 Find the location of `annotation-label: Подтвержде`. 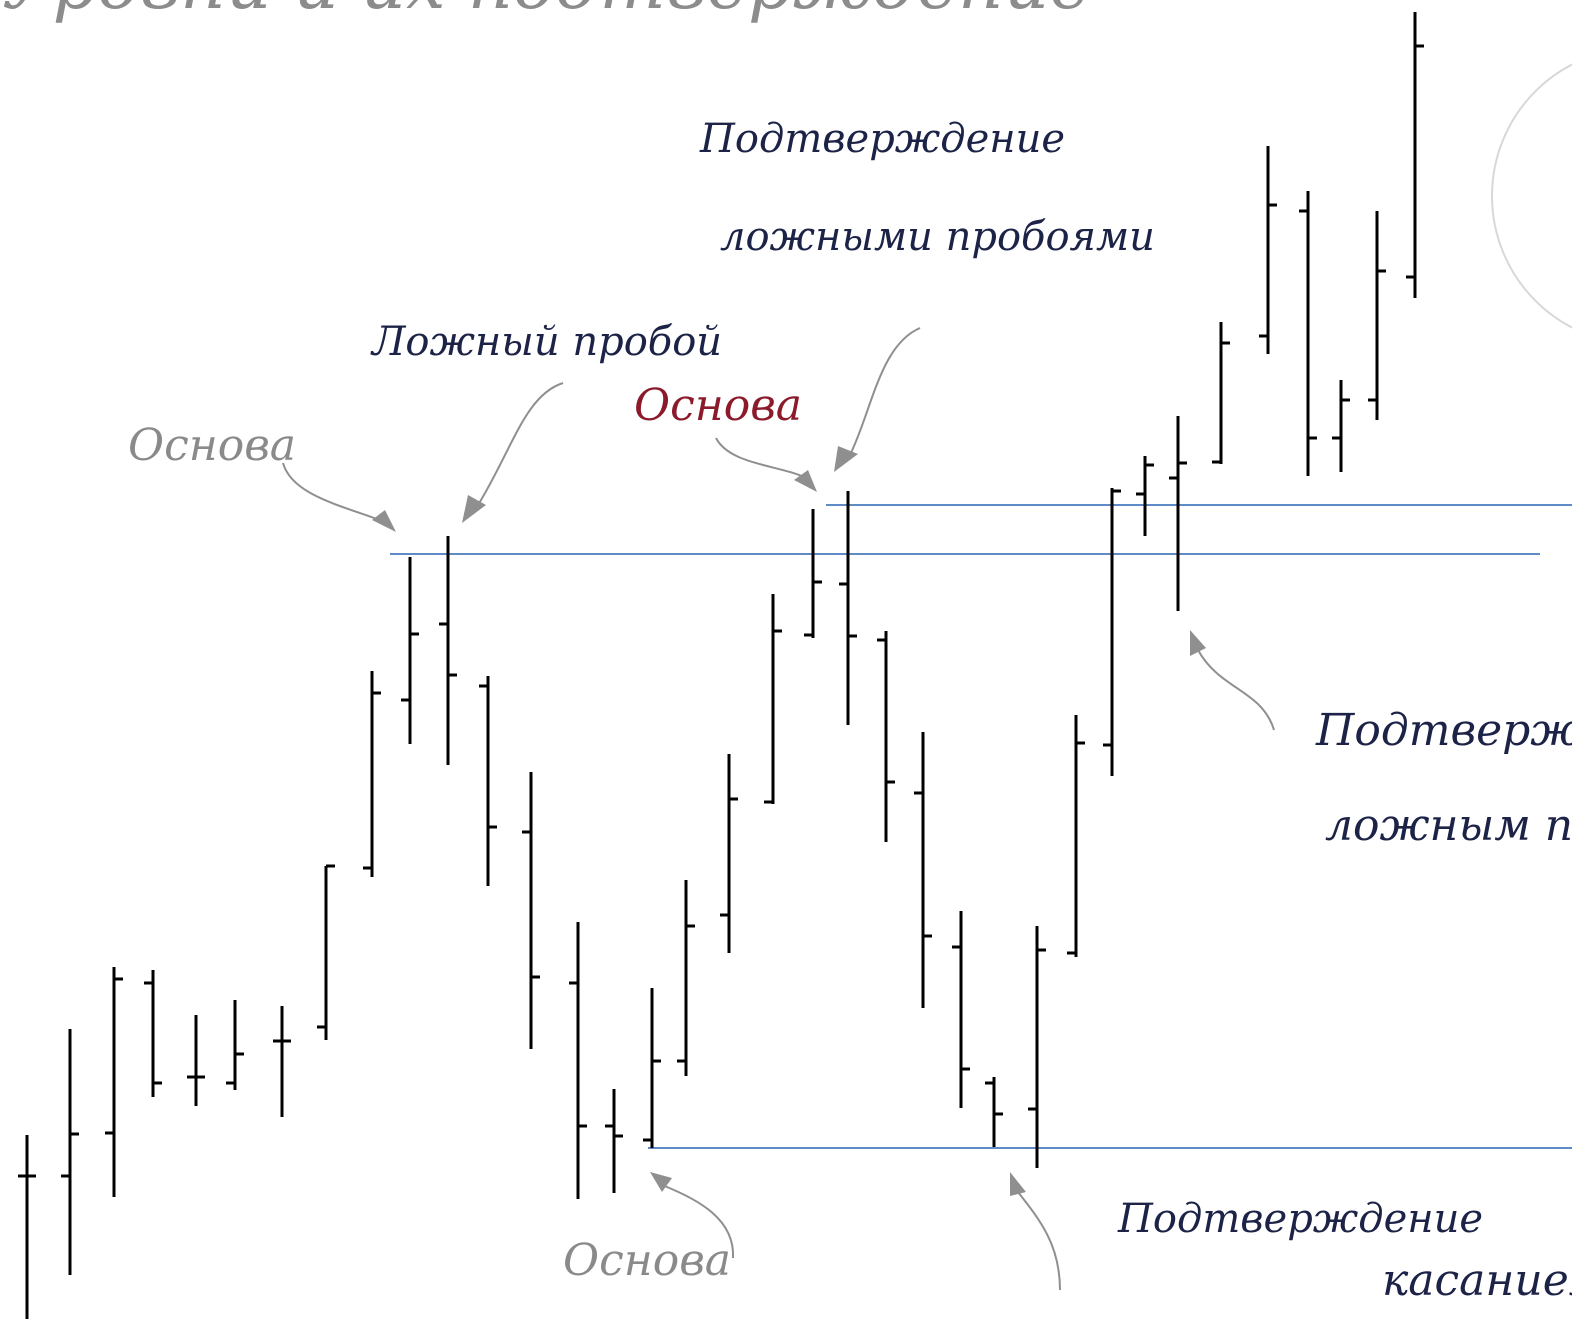

annotation-label: Подтвержде is located at coordinates (1443, 730).